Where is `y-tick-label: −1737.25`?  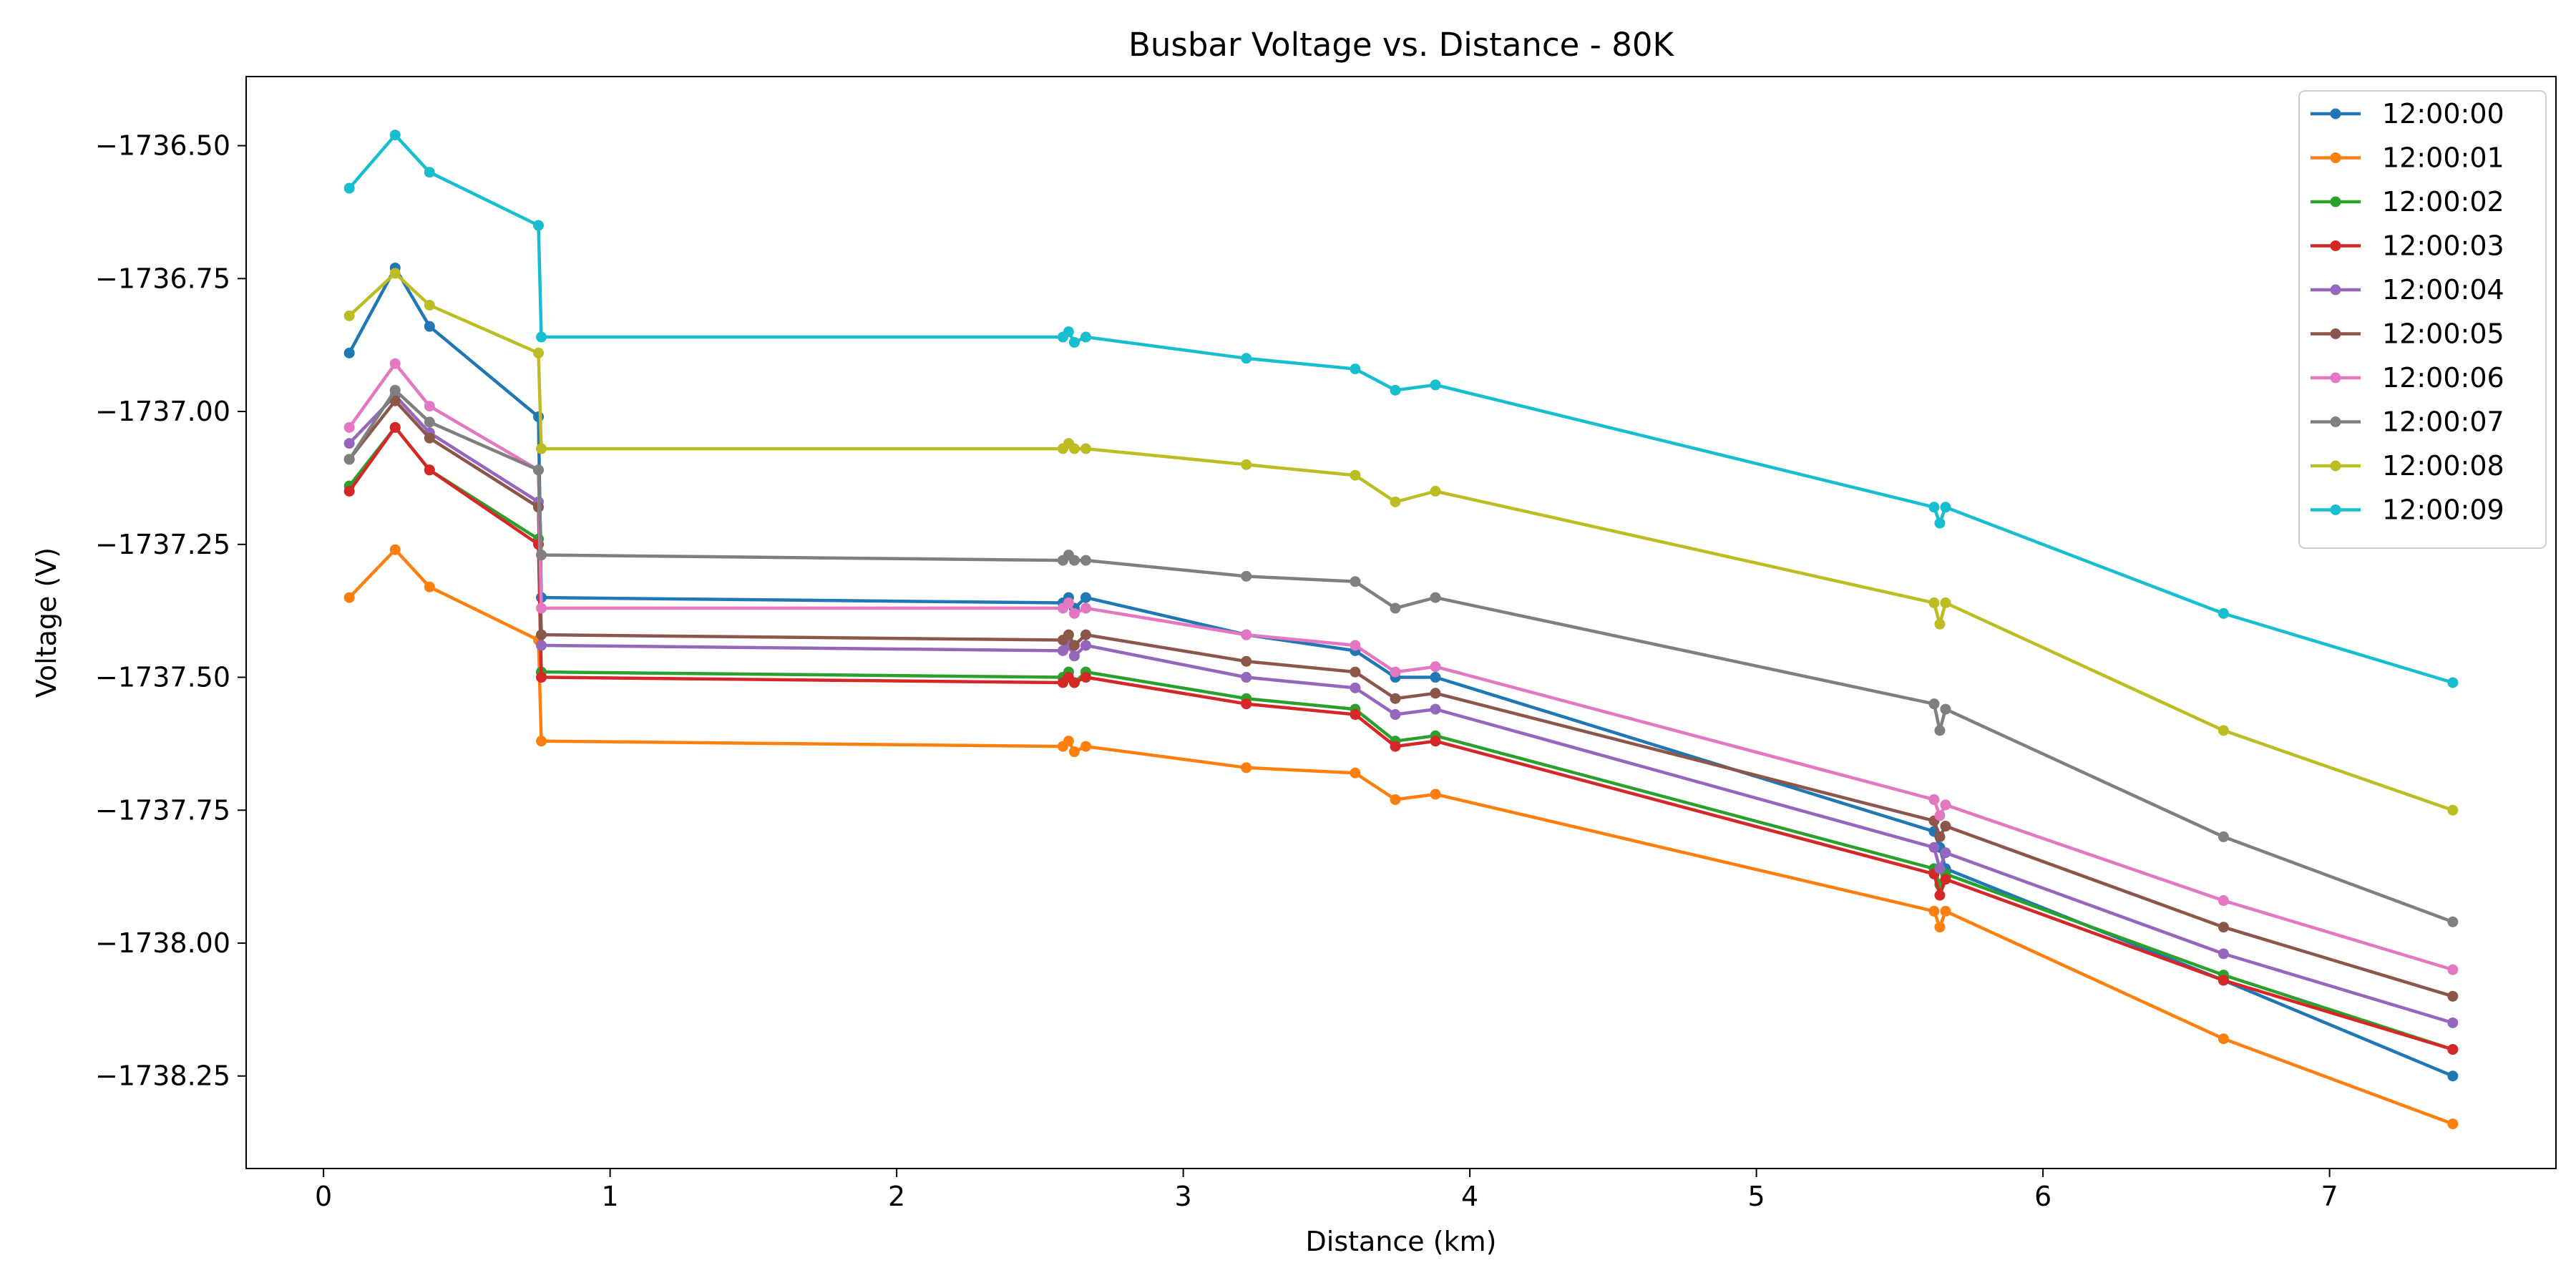
y-tick-label: −1737.25 is located at coordinates (162, 544).